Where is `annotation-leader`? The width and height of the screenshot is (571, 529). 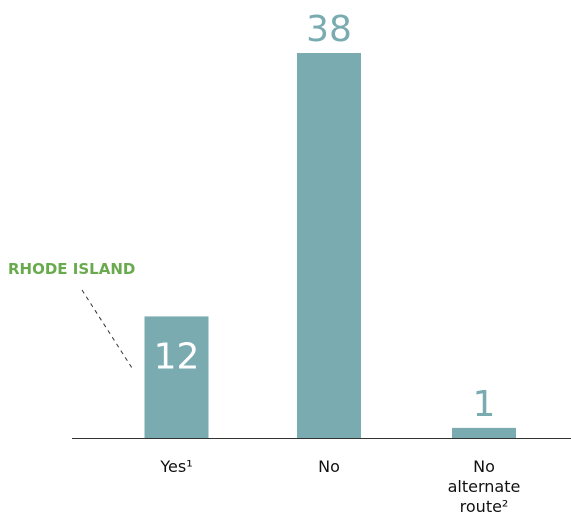
annotation-leader is located at coordinates (107, 329).